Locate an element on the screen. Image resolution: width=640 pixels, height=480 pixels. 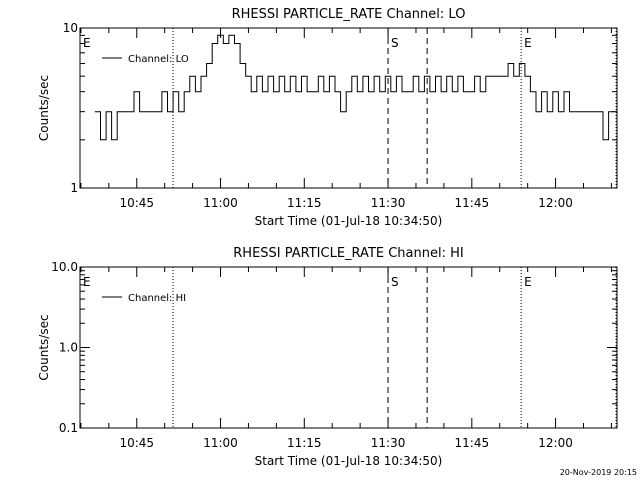
chart-title: RHESSI PARTICLE_RATE Channel: LO is located at coordinates (349, 14).